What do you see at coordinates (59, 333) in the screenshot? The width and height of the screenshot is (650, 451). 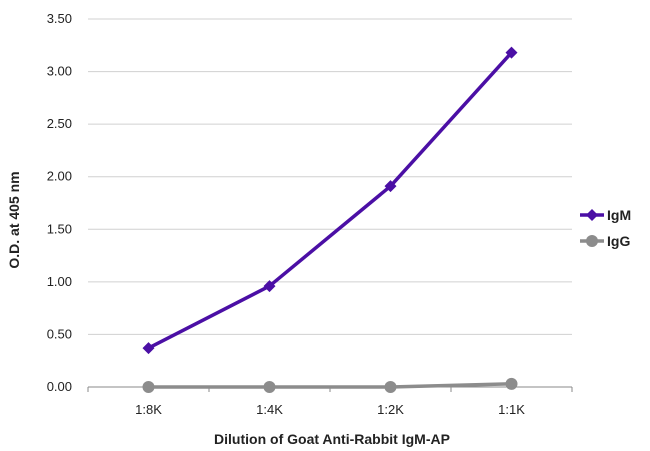 I see `y-tick-label: 0.50` at bounding box center [59, 333].